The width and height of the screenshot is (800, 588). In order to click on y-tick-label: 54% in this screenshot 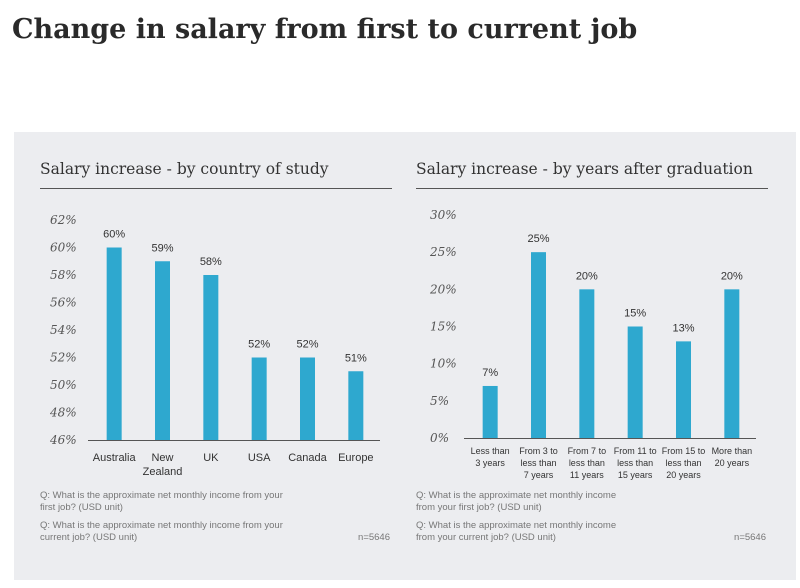, I will do `click(63, 330)`.